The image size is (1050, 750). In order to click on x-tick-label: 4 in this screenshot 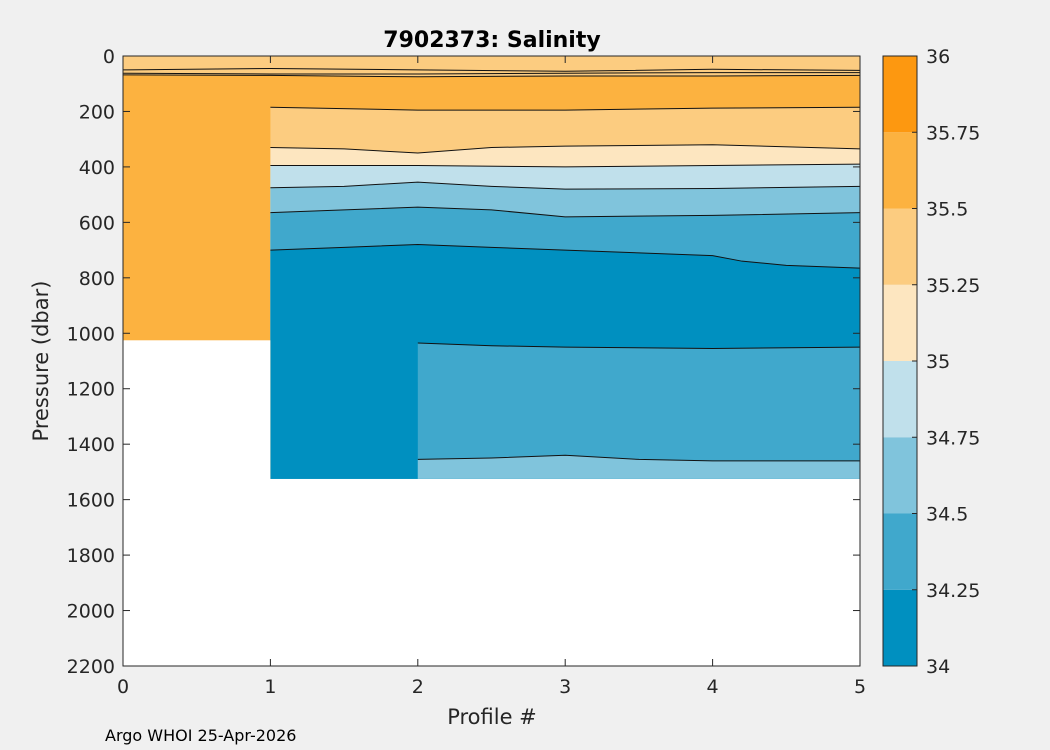, I will do `click(713, 687)`.